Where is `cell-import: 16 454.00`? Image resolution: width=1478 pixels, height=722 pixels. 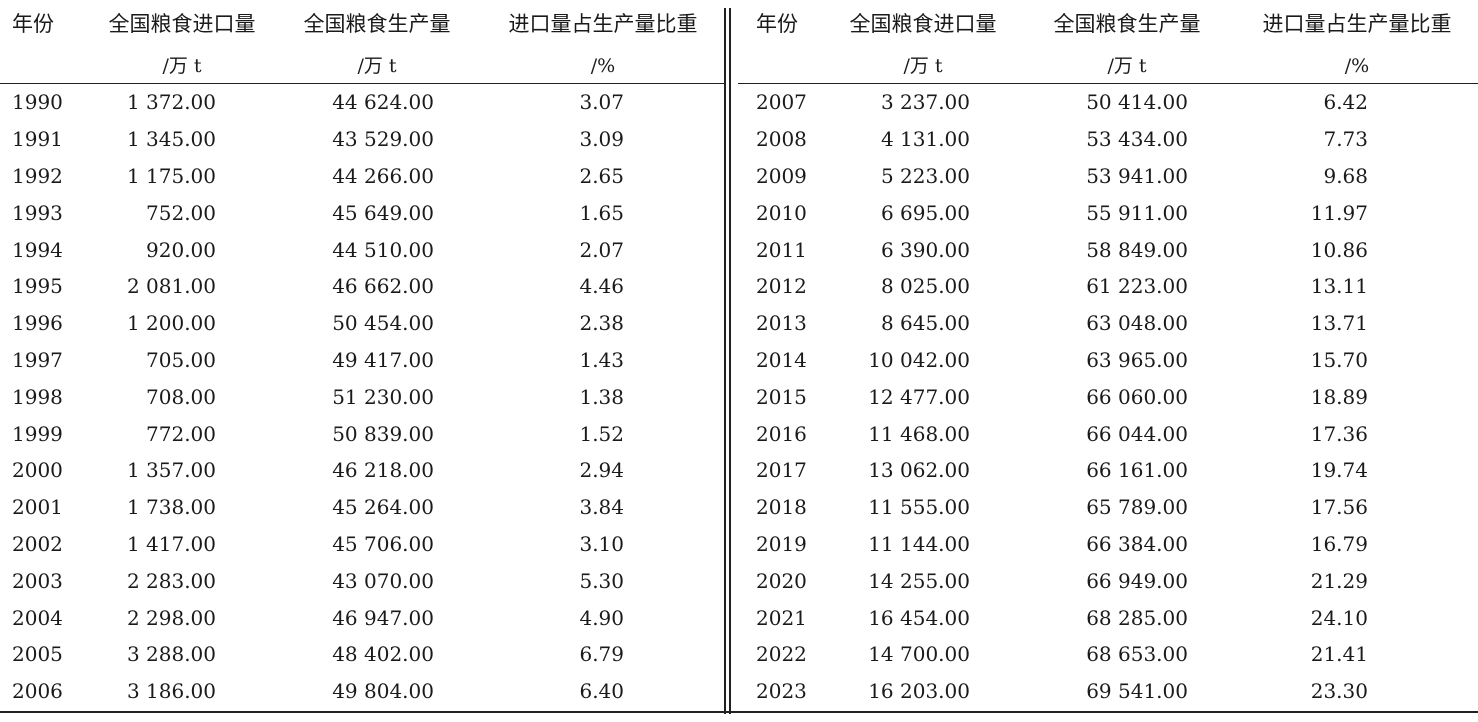 cell-import: 16 454.00 is located at coordinates (919, 617).